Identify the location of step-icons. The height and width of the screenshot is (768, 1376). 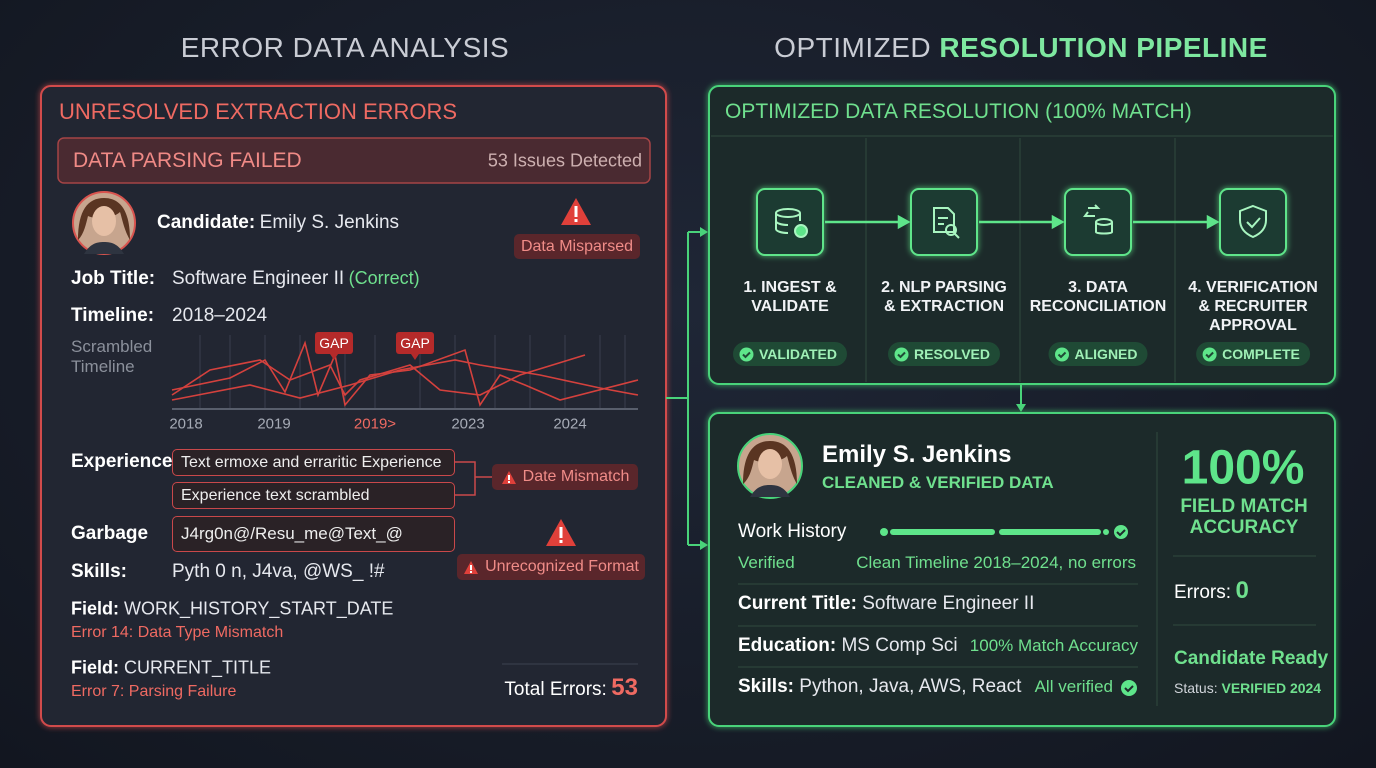
(1021, 222).